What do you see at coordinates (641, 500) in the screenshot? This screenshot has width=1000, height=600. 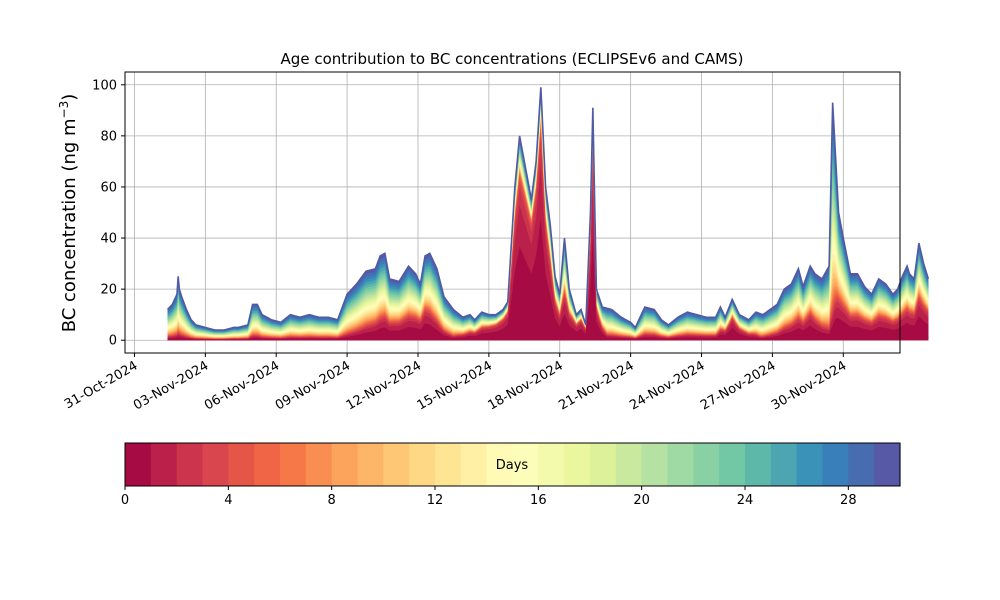 I see `colorbar-tick-label-5: 20` at bounding box center [641, 500].